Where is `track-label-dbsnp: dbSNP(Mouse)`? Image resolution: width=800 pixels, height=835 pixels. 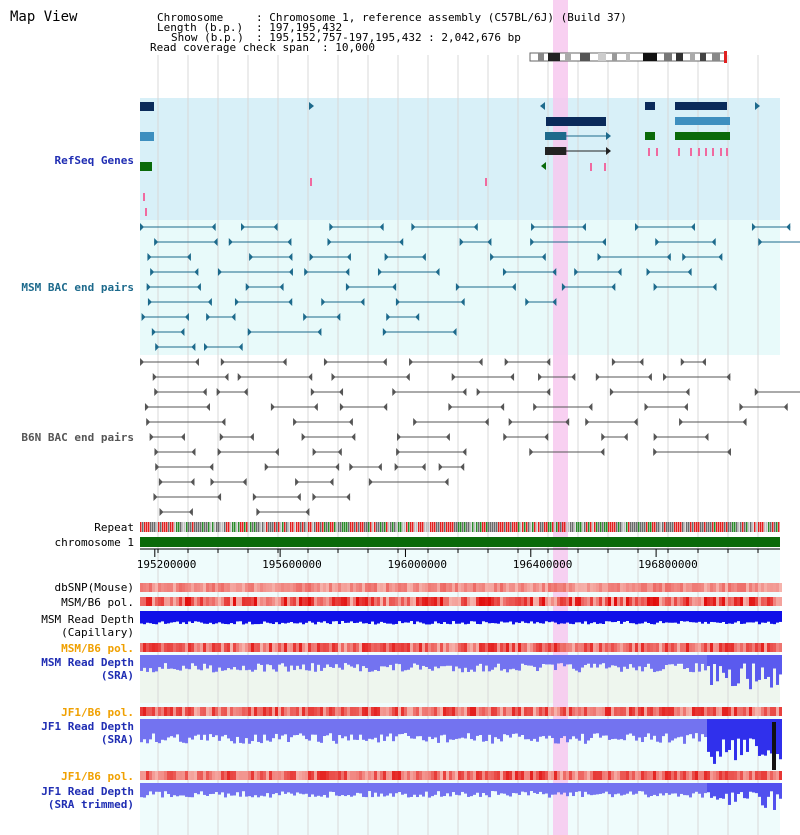 track-label-dbsnp: dbSNP(Mouse) is located at coordinates (94, 587).